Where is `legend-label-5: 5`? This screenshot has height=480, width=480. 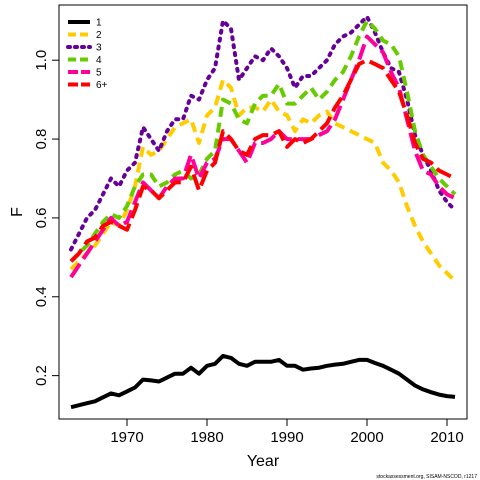
legend-label-5: 5 is located at coordinates (99, 73).